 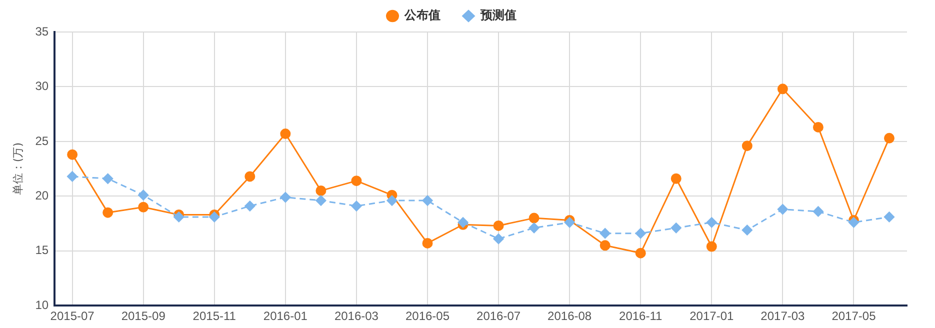 I want to click on x-tick-label: 2015-07, so click(x=72, y=316).